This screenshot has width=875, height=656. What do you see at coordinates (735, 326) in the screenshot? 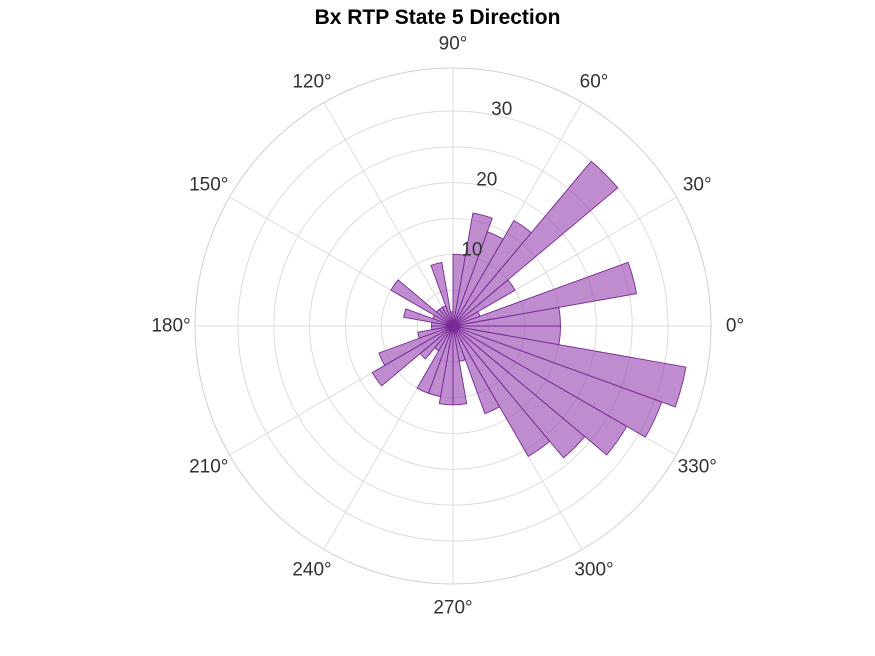
I see `angle-tick-label: 0°` at bounding box center [735, 326].